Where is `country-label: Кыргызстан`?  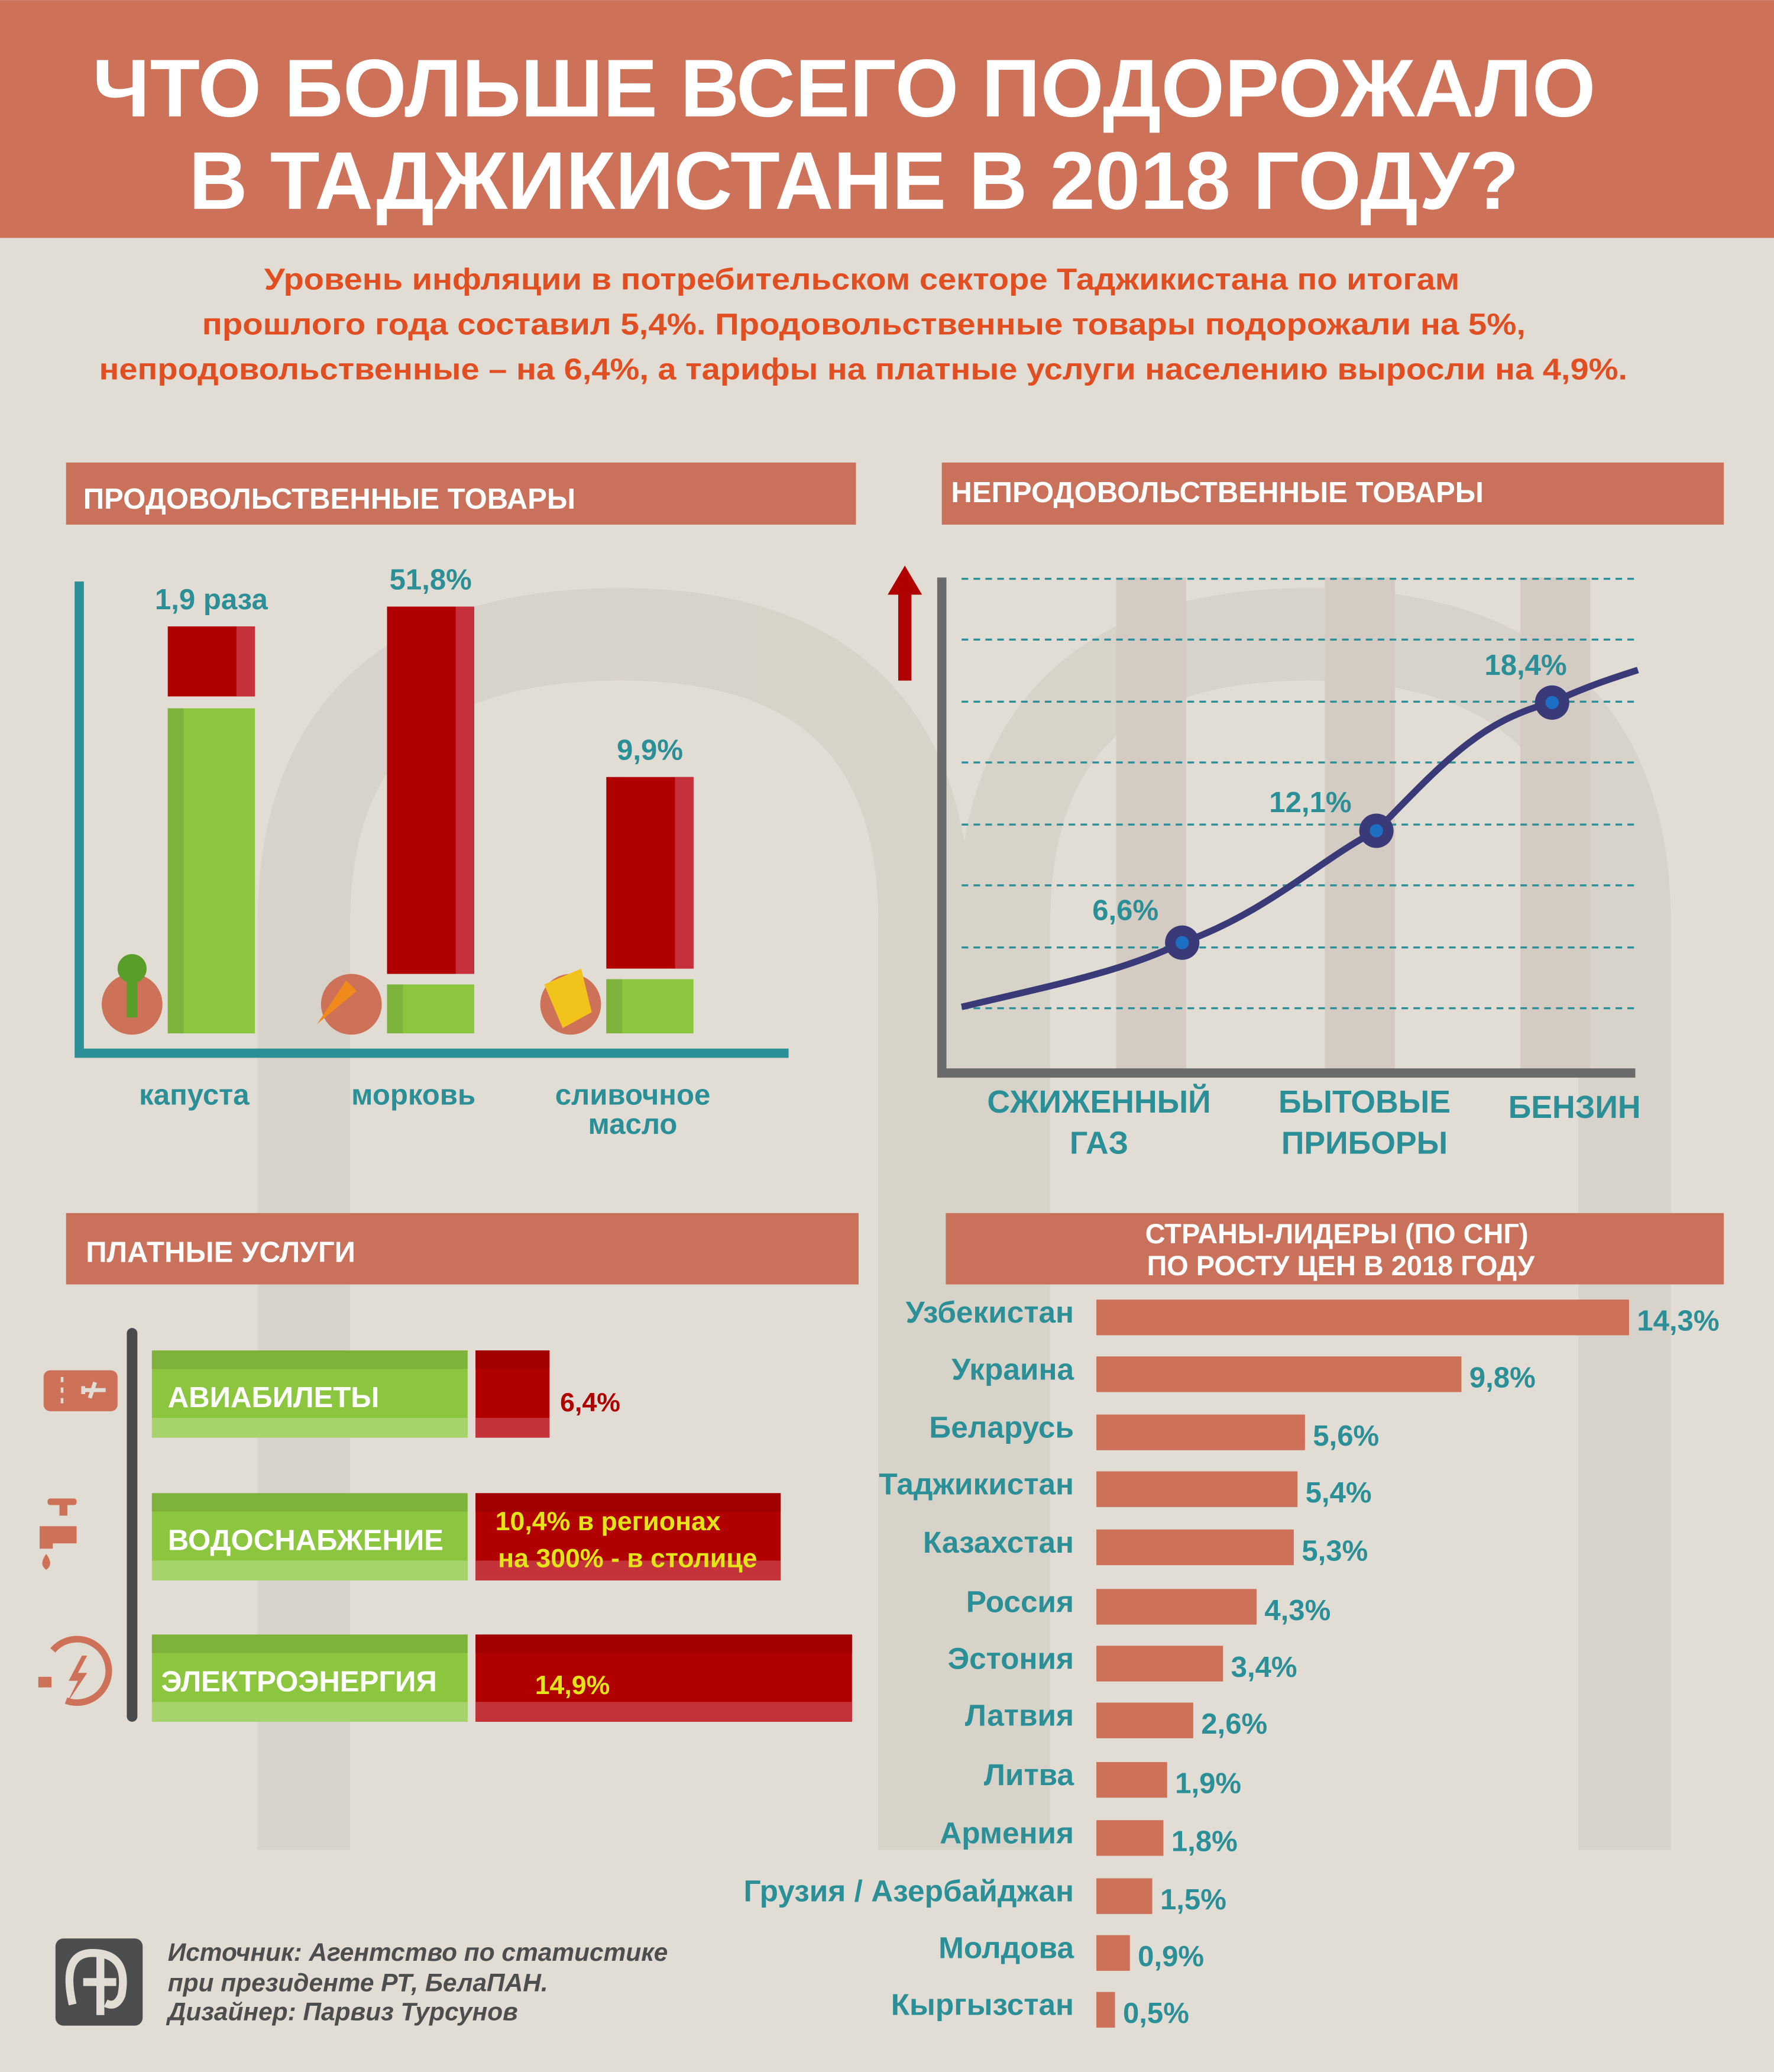 country-label: Кыргызстан is located at coordinates (983, 2005).